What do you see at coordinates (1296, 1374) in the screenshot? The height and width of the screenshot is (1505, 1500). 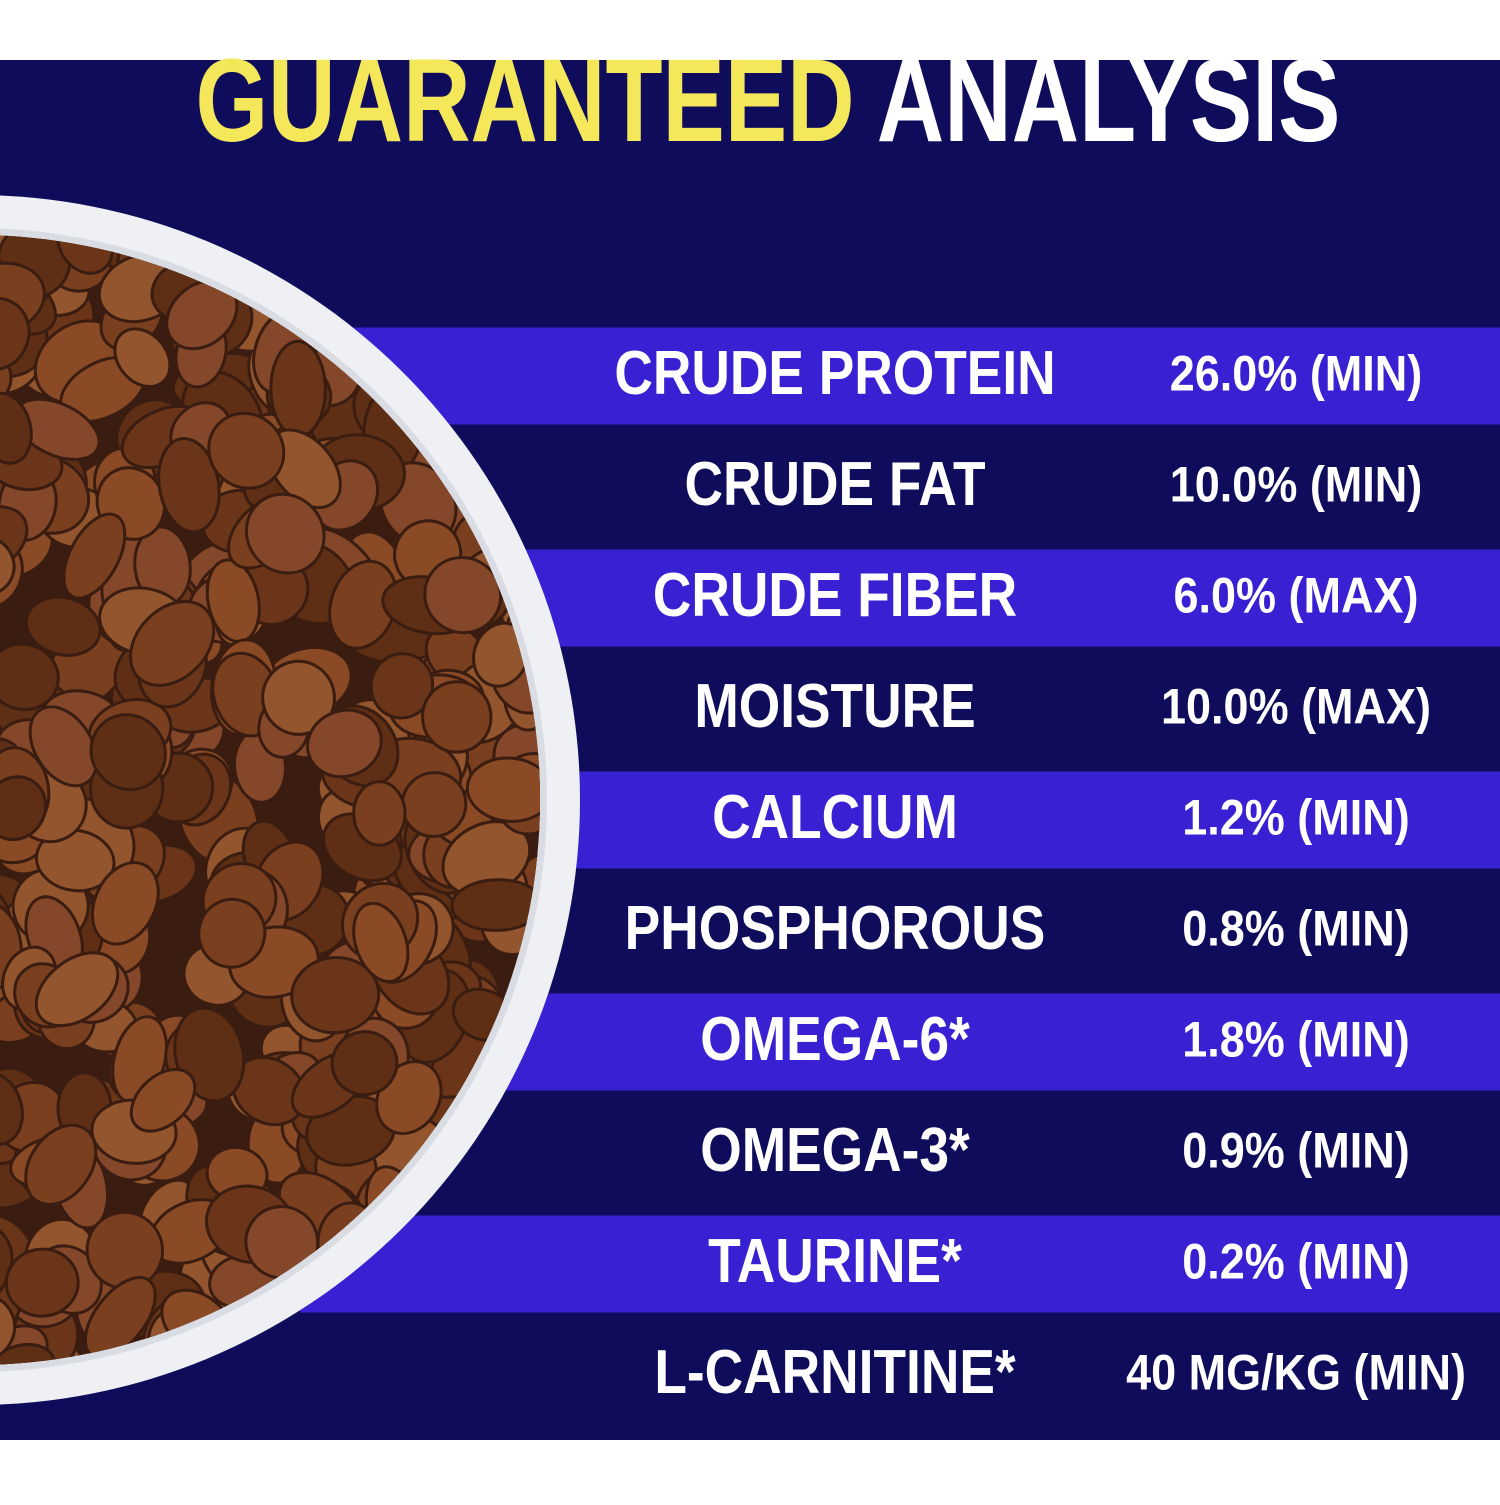 I see `row-value: 40 MG/KG (MIN)` at bounding box center [1296, 1374].